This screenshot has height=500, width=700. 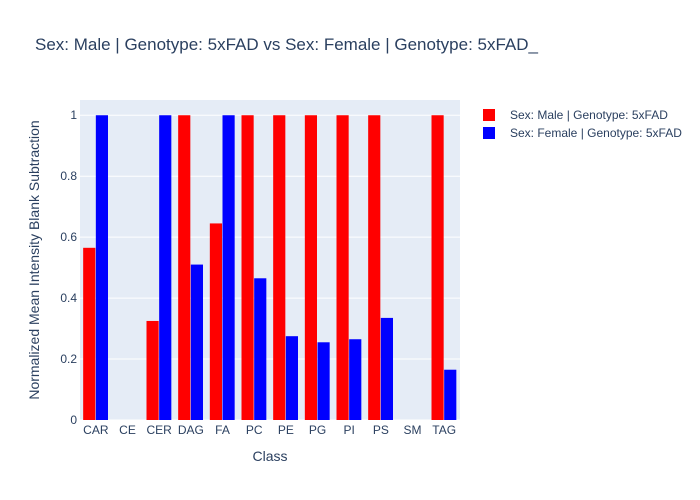 I want to click on bar-pi-female, so click(x=355, y=379).